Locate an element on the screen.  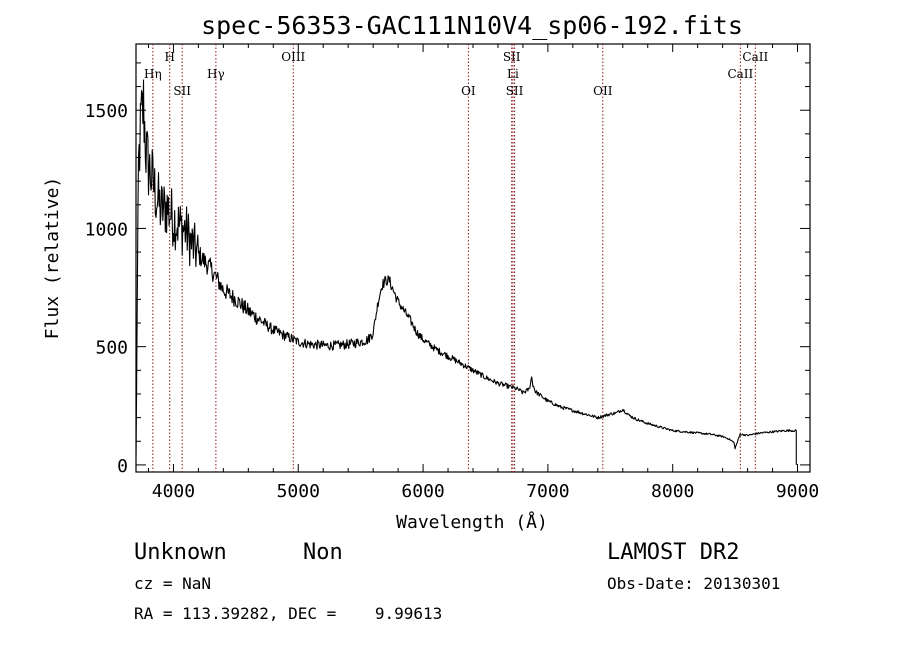
x-tick-label: 5000 is located at coordinates (298, 491).